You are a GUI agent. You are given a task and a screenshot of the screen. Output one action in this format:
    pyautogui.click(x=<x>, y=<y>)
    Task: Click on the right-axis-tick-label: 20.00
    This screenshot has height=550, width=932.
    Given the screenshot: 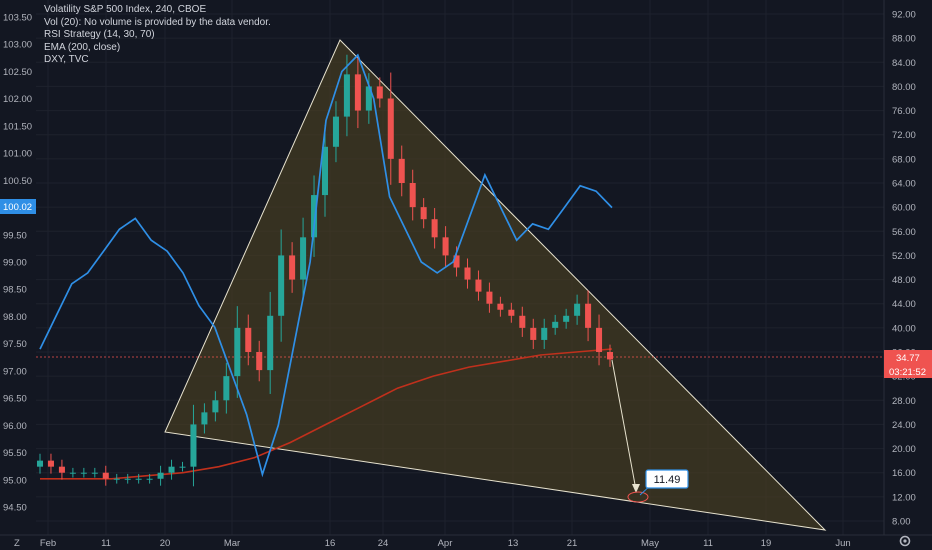 What is the action you would take?
    pyautogui.click(x=904, y=449)
    